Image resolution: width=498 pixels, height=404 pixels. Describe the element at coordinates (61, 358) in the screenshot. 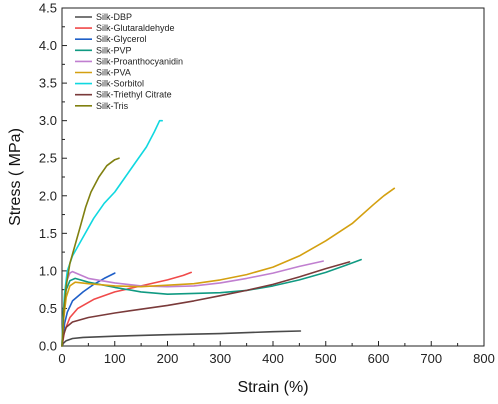

I see `x-tick-label: 0` at that location.